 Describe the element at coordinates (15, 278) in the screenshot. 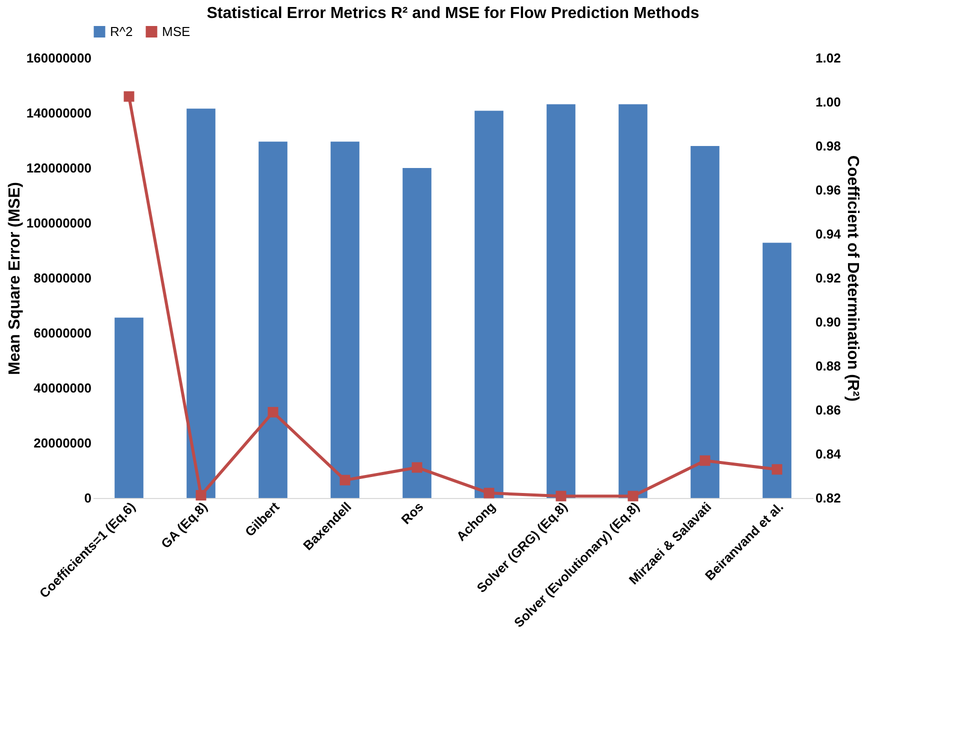

I see `y-axis-title: Mean Square Error (MSE)` at that location.